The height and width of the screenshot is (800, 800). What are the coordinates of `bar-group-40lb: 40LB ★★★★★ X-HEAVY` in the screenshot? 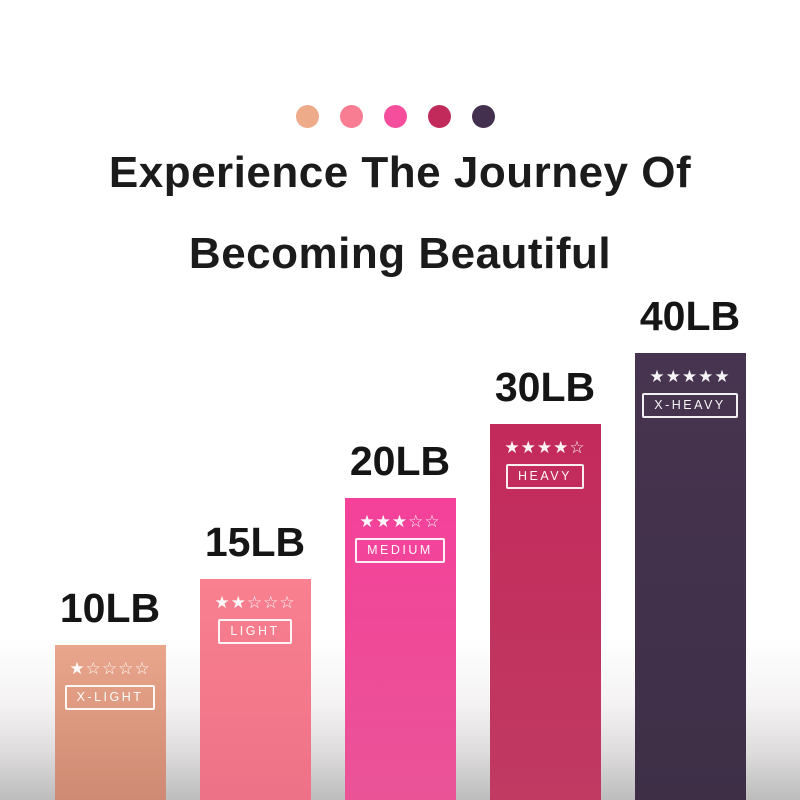 It's located at (690, 546).